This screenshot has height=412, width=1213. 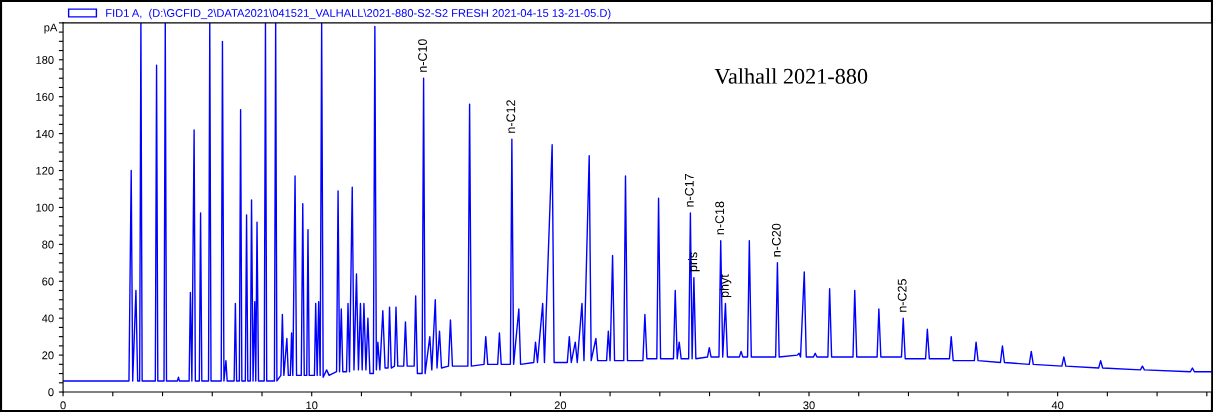 What do you see at coordinates (791, 76) in the screenshot?
I see `text: Valhall 2021-880` at bounding box center [791, 76].